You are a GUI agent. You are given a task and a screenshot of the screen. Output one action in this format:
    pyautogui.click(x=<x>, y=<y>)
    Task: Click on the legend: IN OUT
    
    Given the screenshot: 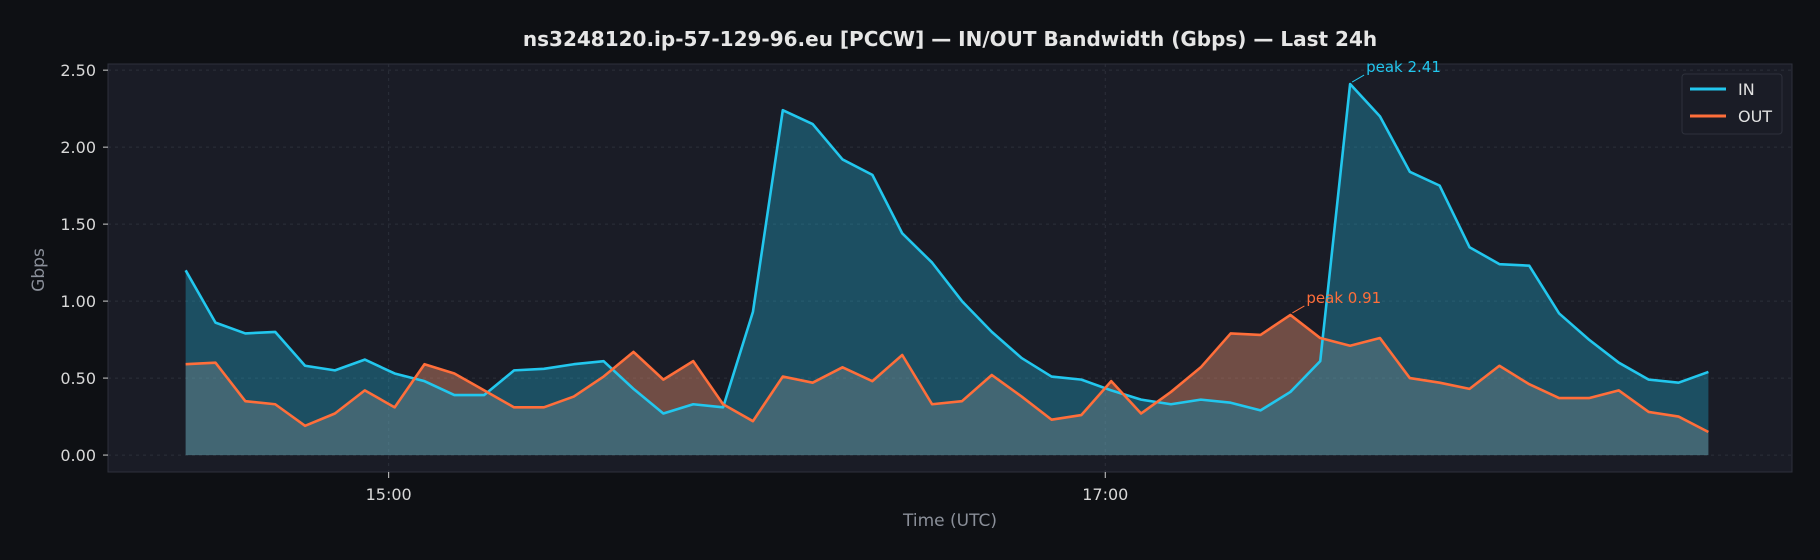 What is the action you would take?
    pyautogui.click(x=1732, y=104)
    